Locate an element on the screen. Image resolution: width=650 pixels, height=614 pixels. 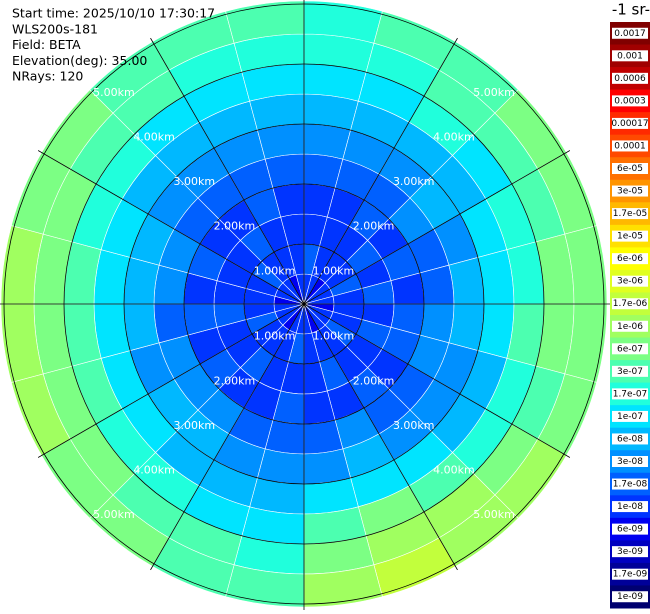
colorbar-label: 6e-07 is located at coordinates (630, 349).